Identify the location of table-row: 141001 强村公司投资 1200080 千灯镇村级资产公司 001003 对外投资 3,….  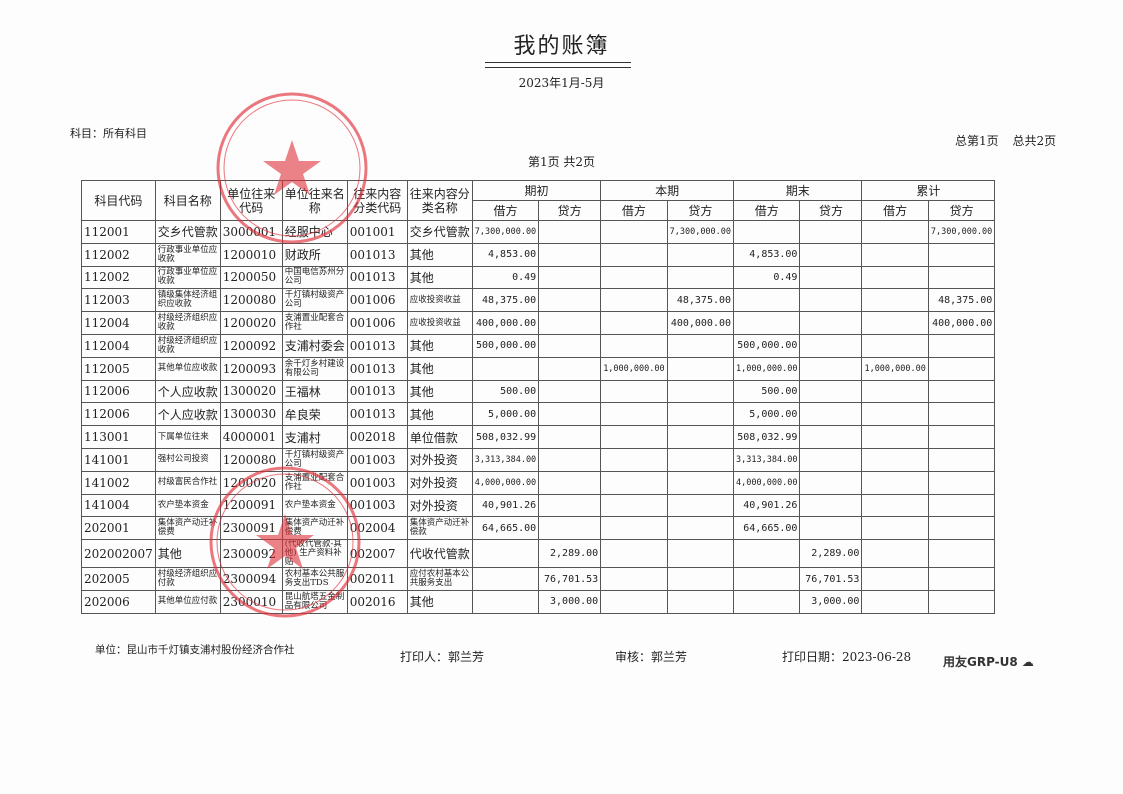
(538, 459).